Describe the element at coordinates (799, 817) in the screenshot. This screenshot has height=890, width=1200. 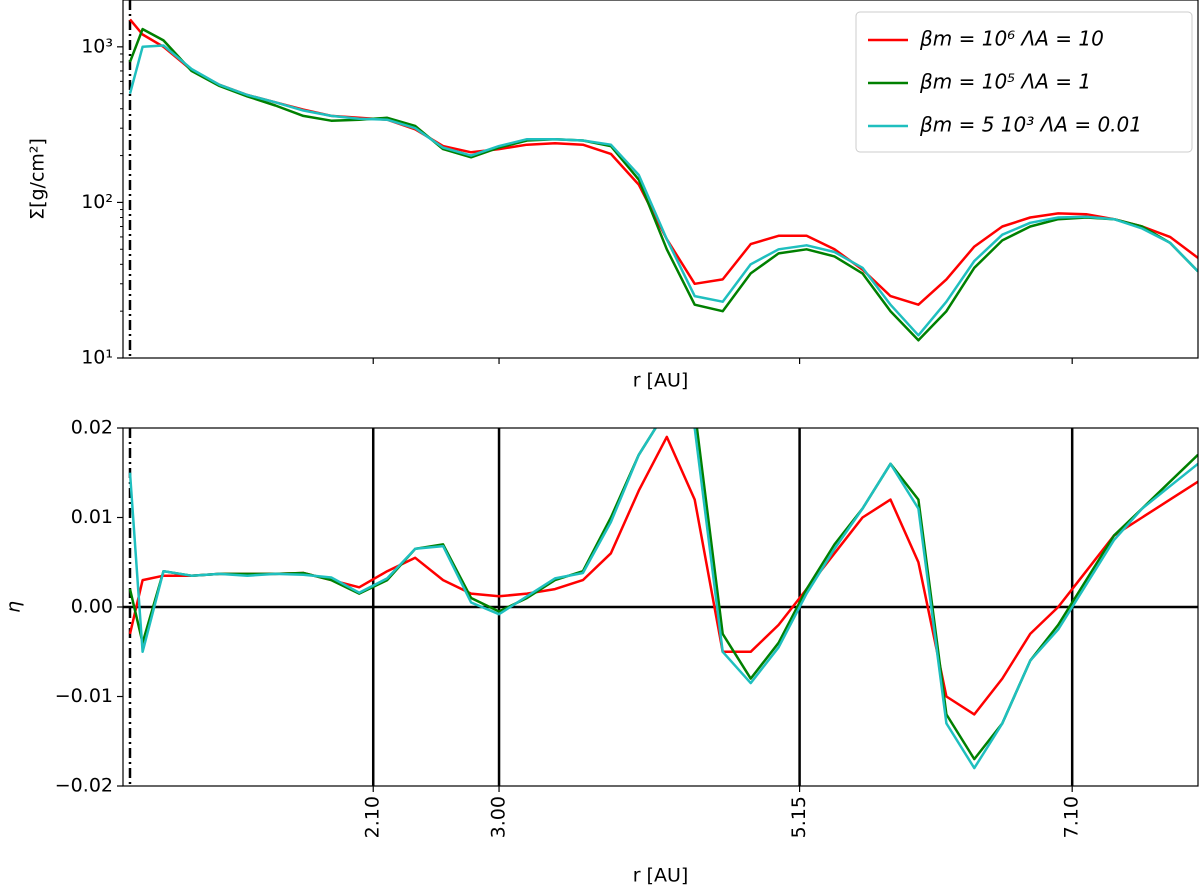
I see `x-tick-label: 5.15` at that location.